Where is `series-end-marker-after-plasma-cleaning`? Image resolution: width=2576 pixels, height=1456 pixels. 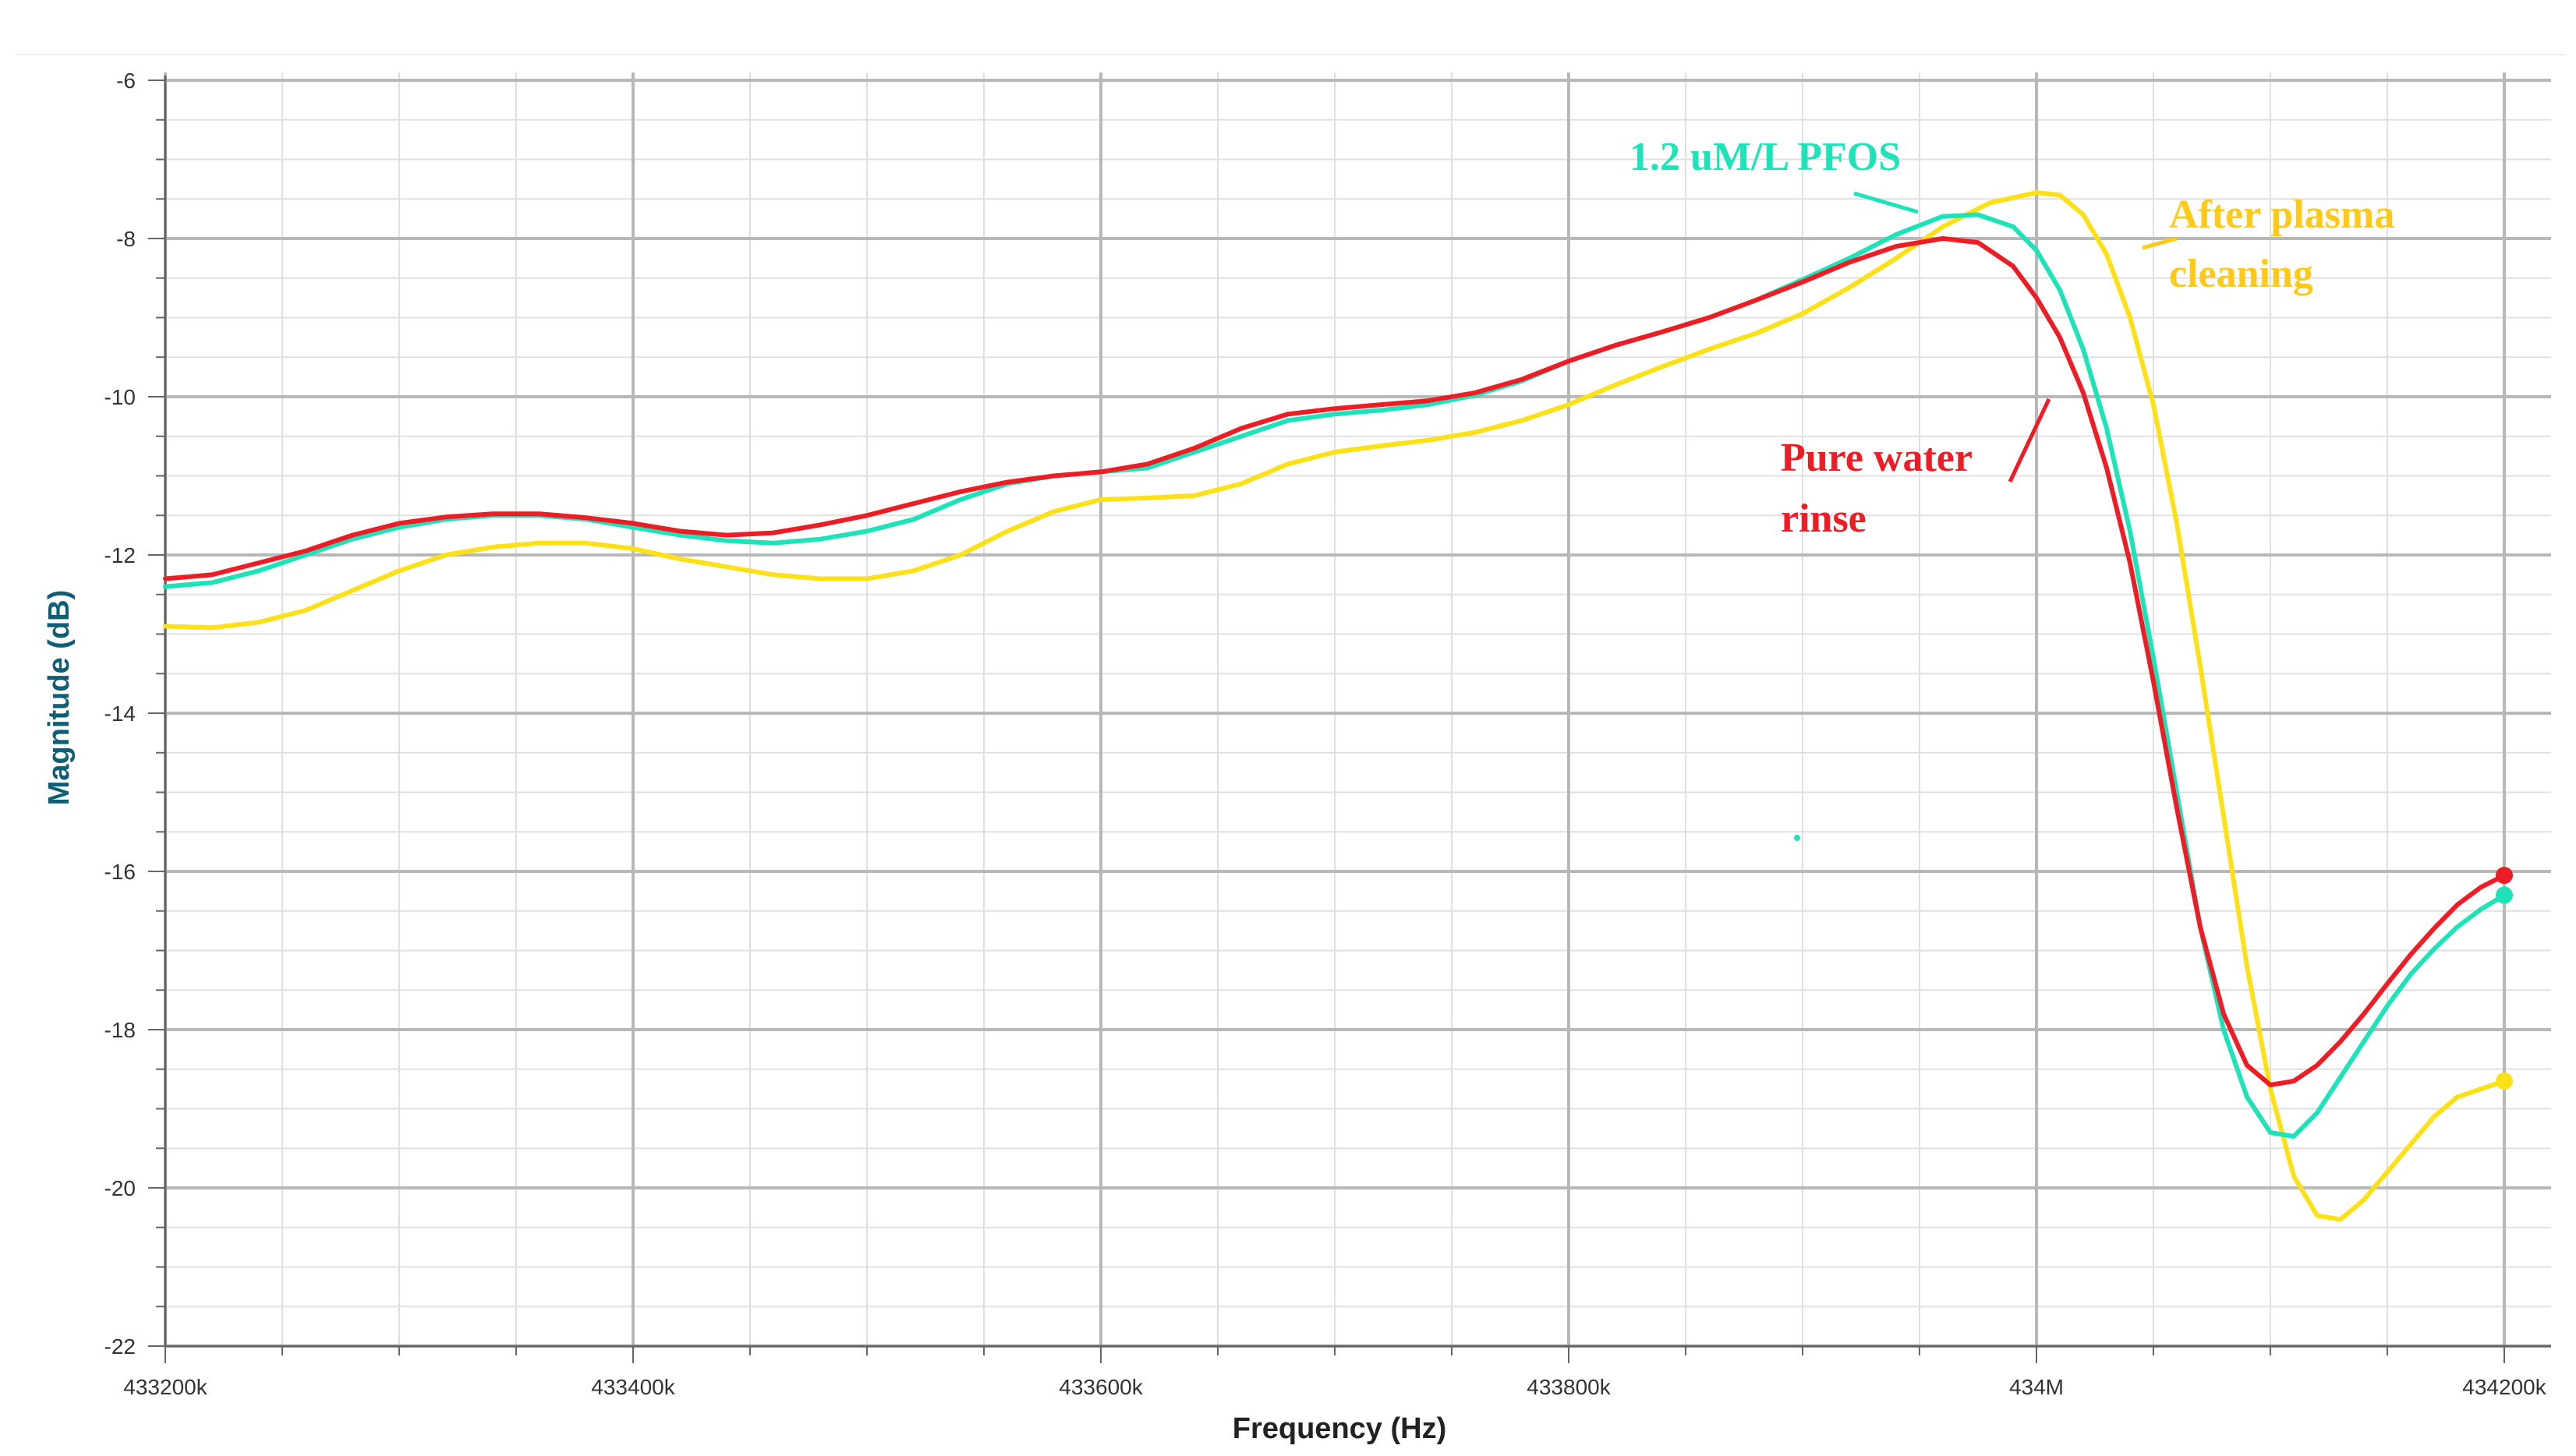
series-end-marker-after-plasma-cleaning is located at coordinates (2504, 1081).